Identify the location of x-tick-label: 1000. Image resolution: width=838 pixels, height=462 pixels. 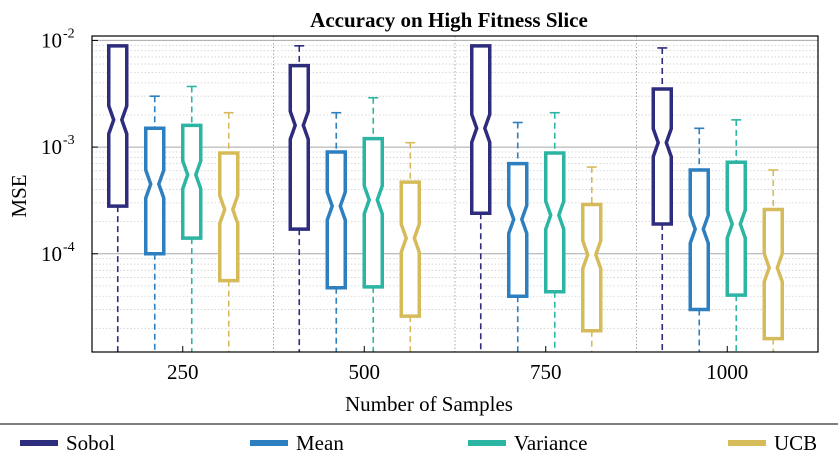
(727, 372).